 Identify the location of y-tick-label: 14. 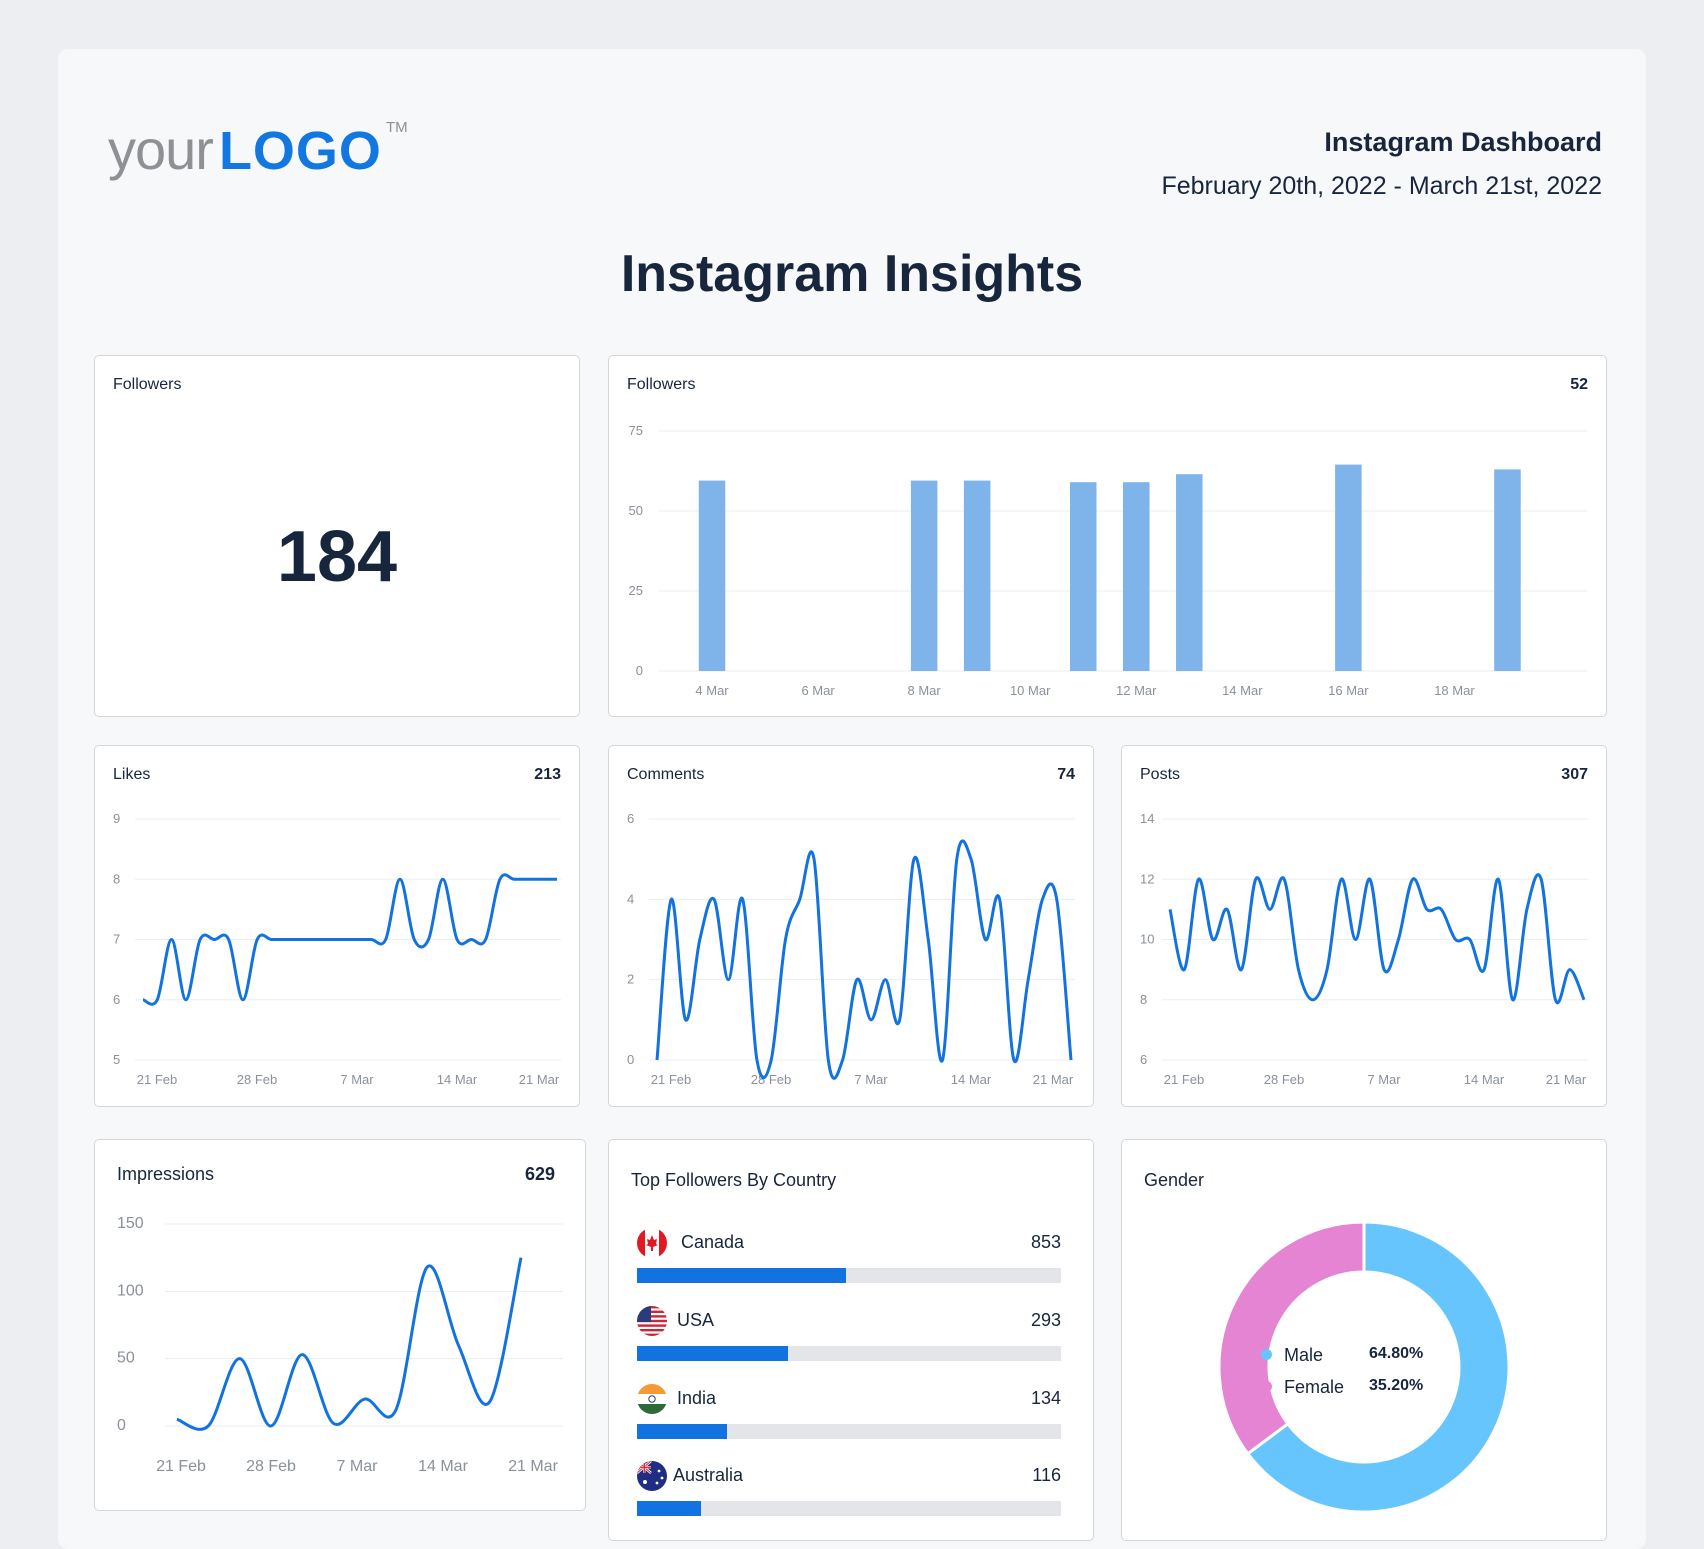
(1147, 818).